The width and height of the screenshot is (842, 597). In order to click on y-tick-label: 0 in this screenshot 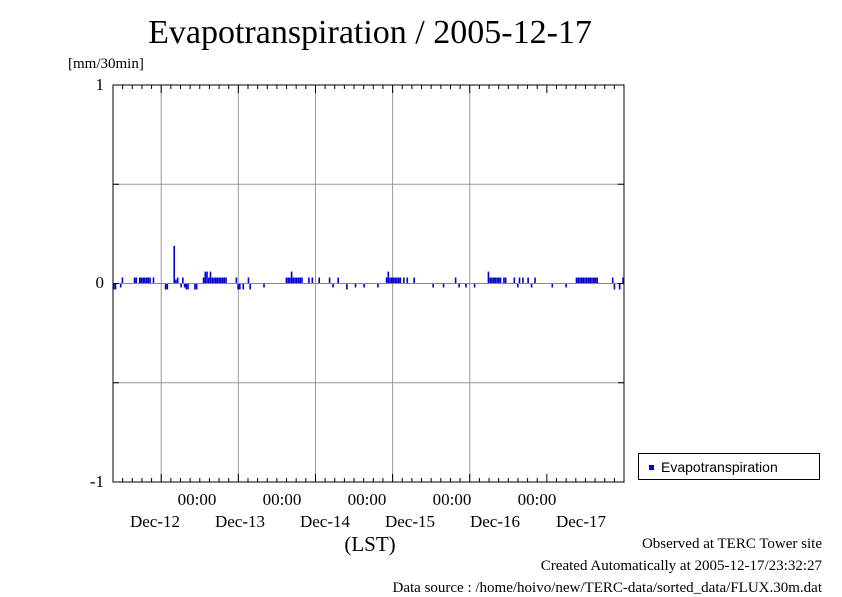, I will do `click(100, 282)`.